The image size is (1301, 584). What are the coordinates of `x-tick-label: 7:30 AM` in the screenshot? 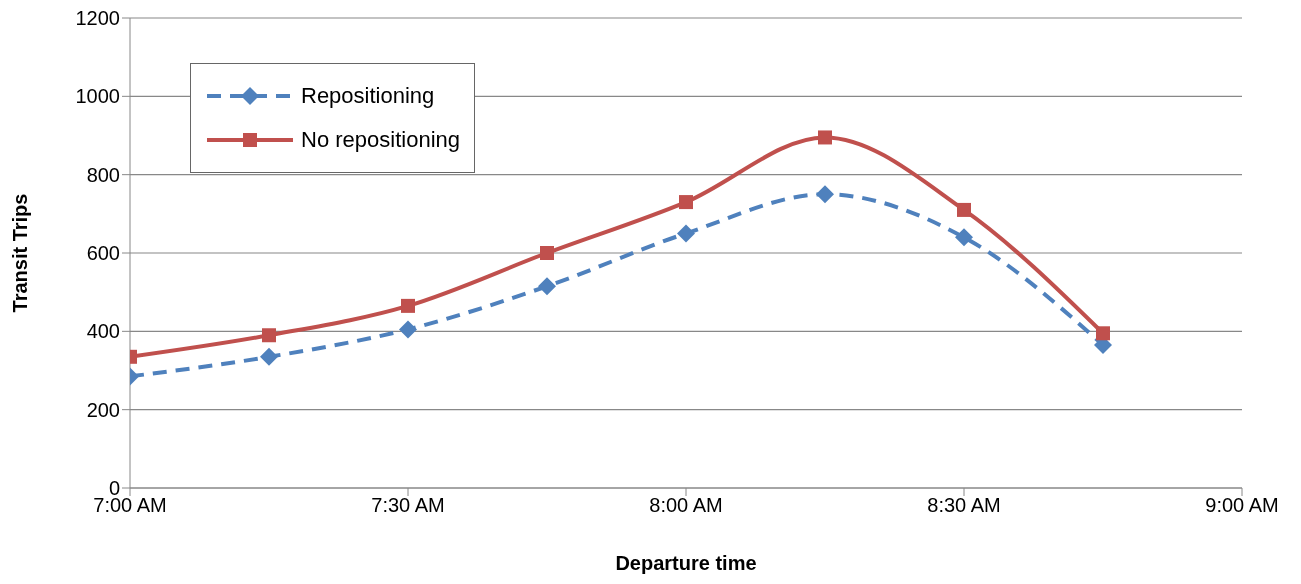 It's located at (408, 505).